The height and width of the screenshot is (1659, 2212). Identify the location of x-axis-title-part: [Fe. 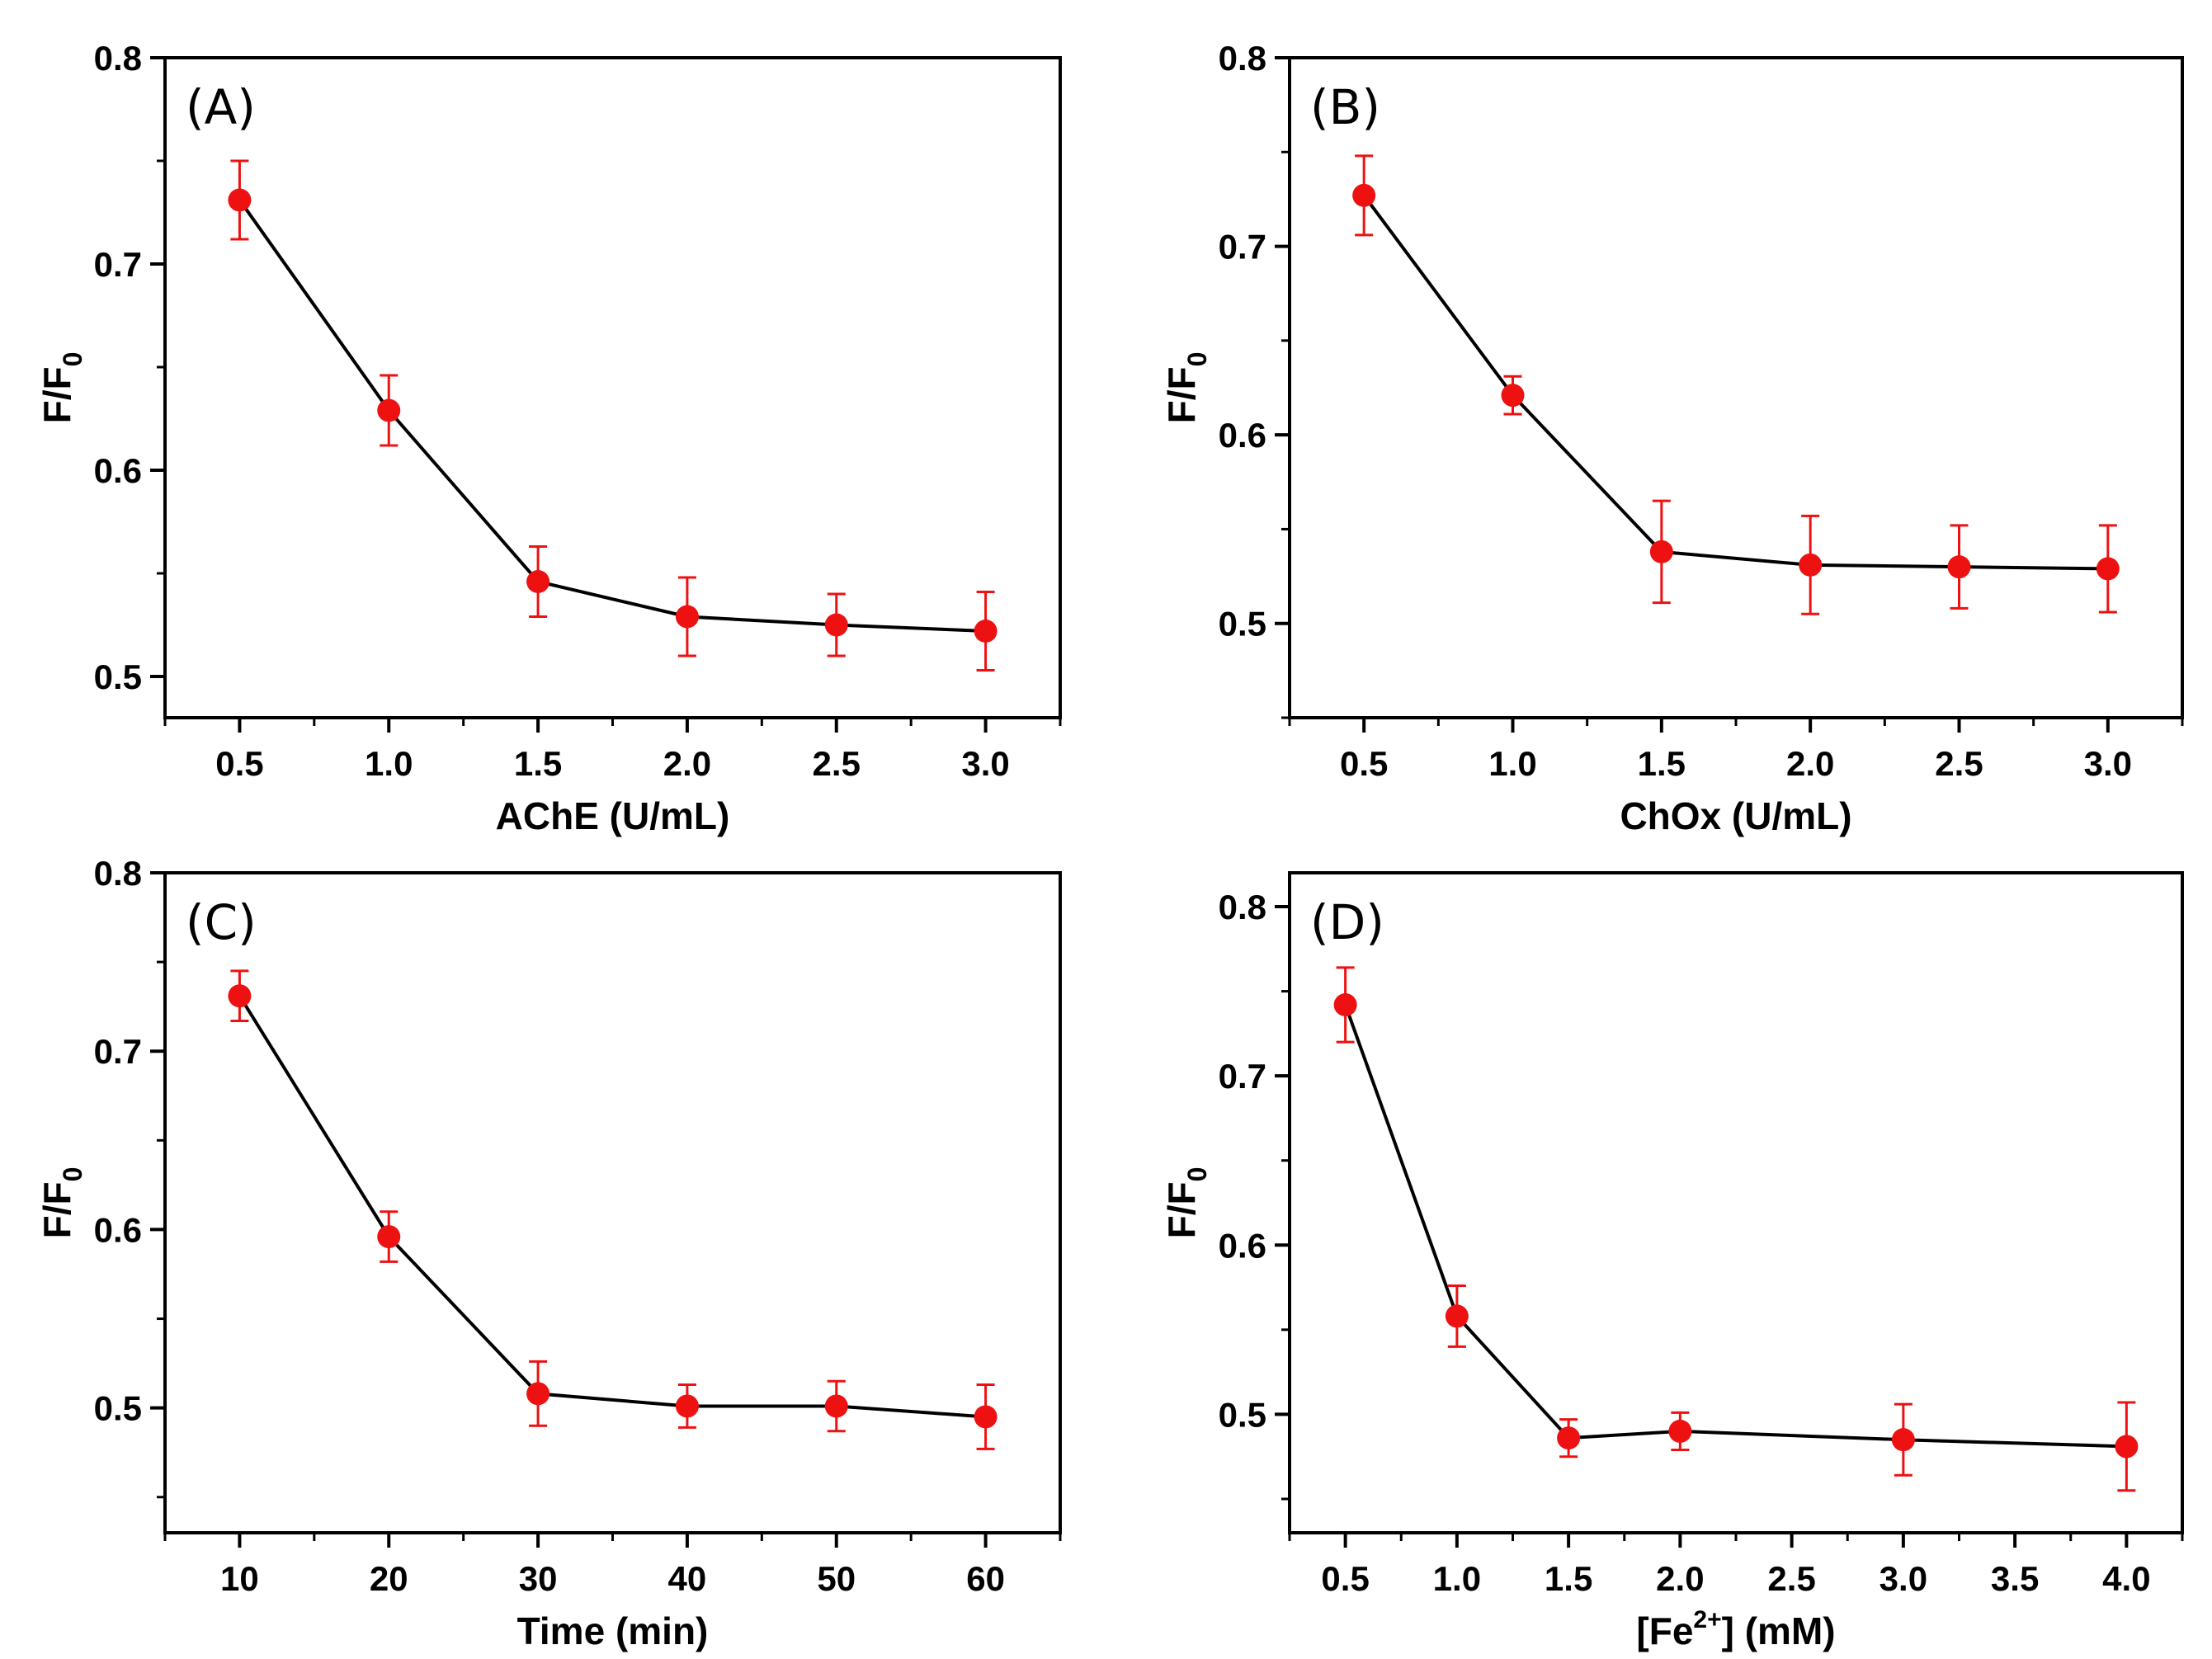
(1664, 1631).